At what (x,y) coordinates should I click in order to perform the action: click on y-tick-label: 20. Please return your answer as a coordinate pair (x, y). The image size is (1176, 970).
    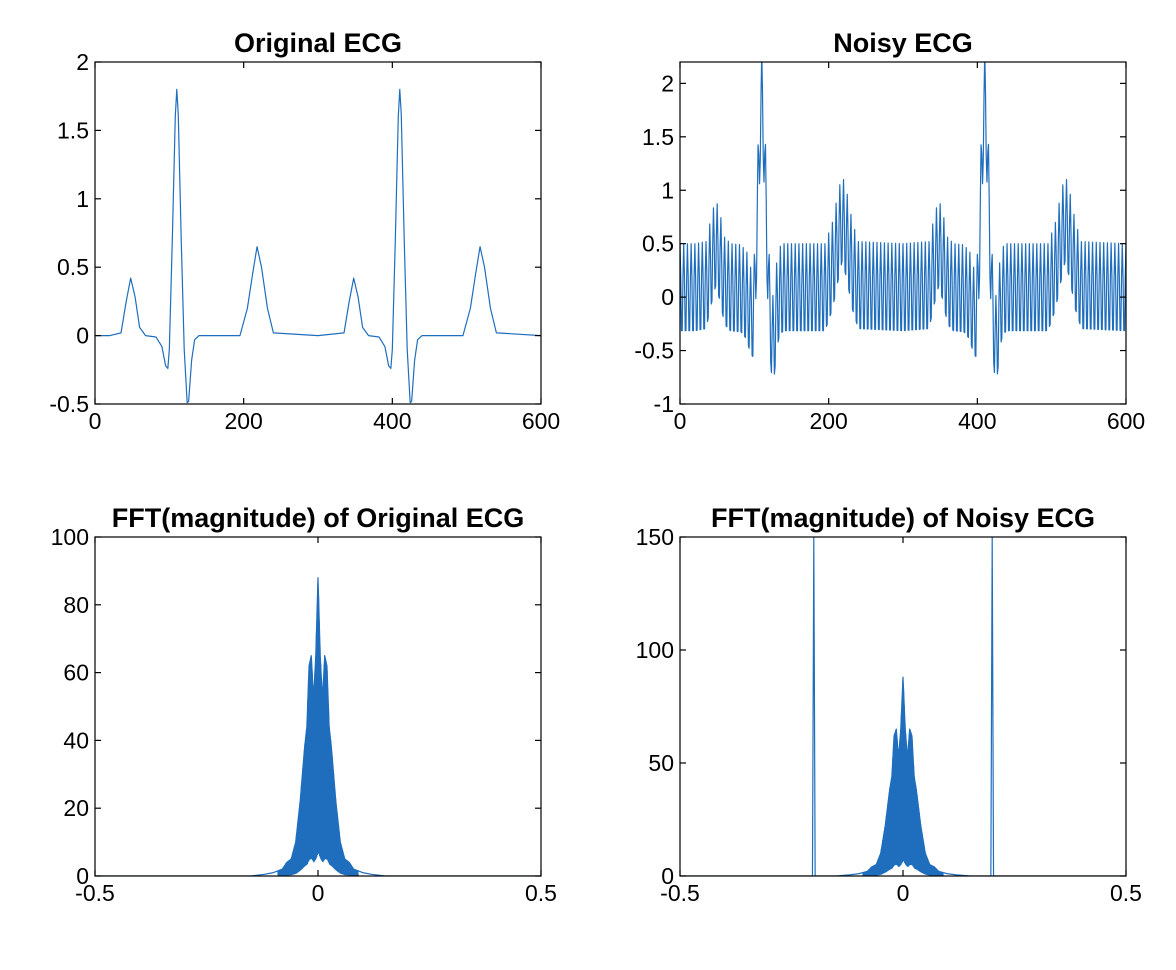
    Looking at the image, I should click on (76, 808).